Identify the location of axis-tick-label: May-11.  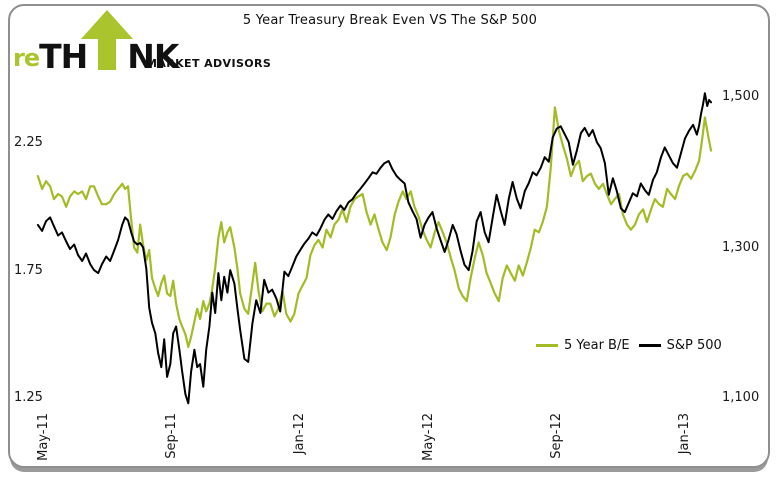
(43, 437).